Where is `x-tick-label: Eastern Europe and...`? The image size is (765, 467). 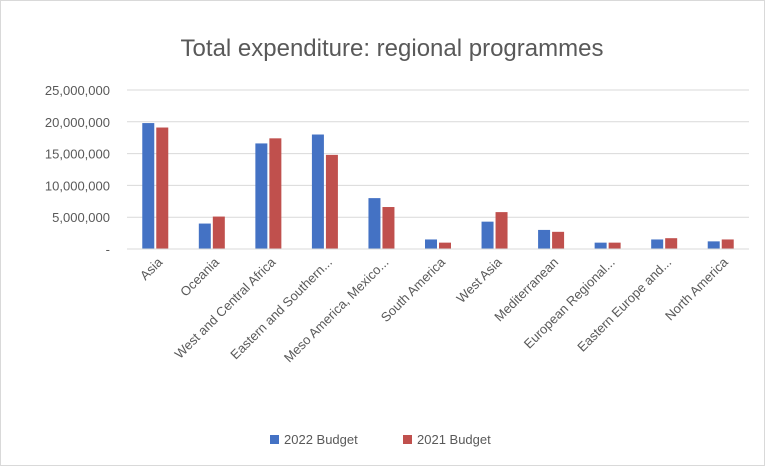 x-tick-label: Eastern Europe and... is located at coordinates (624, 305).